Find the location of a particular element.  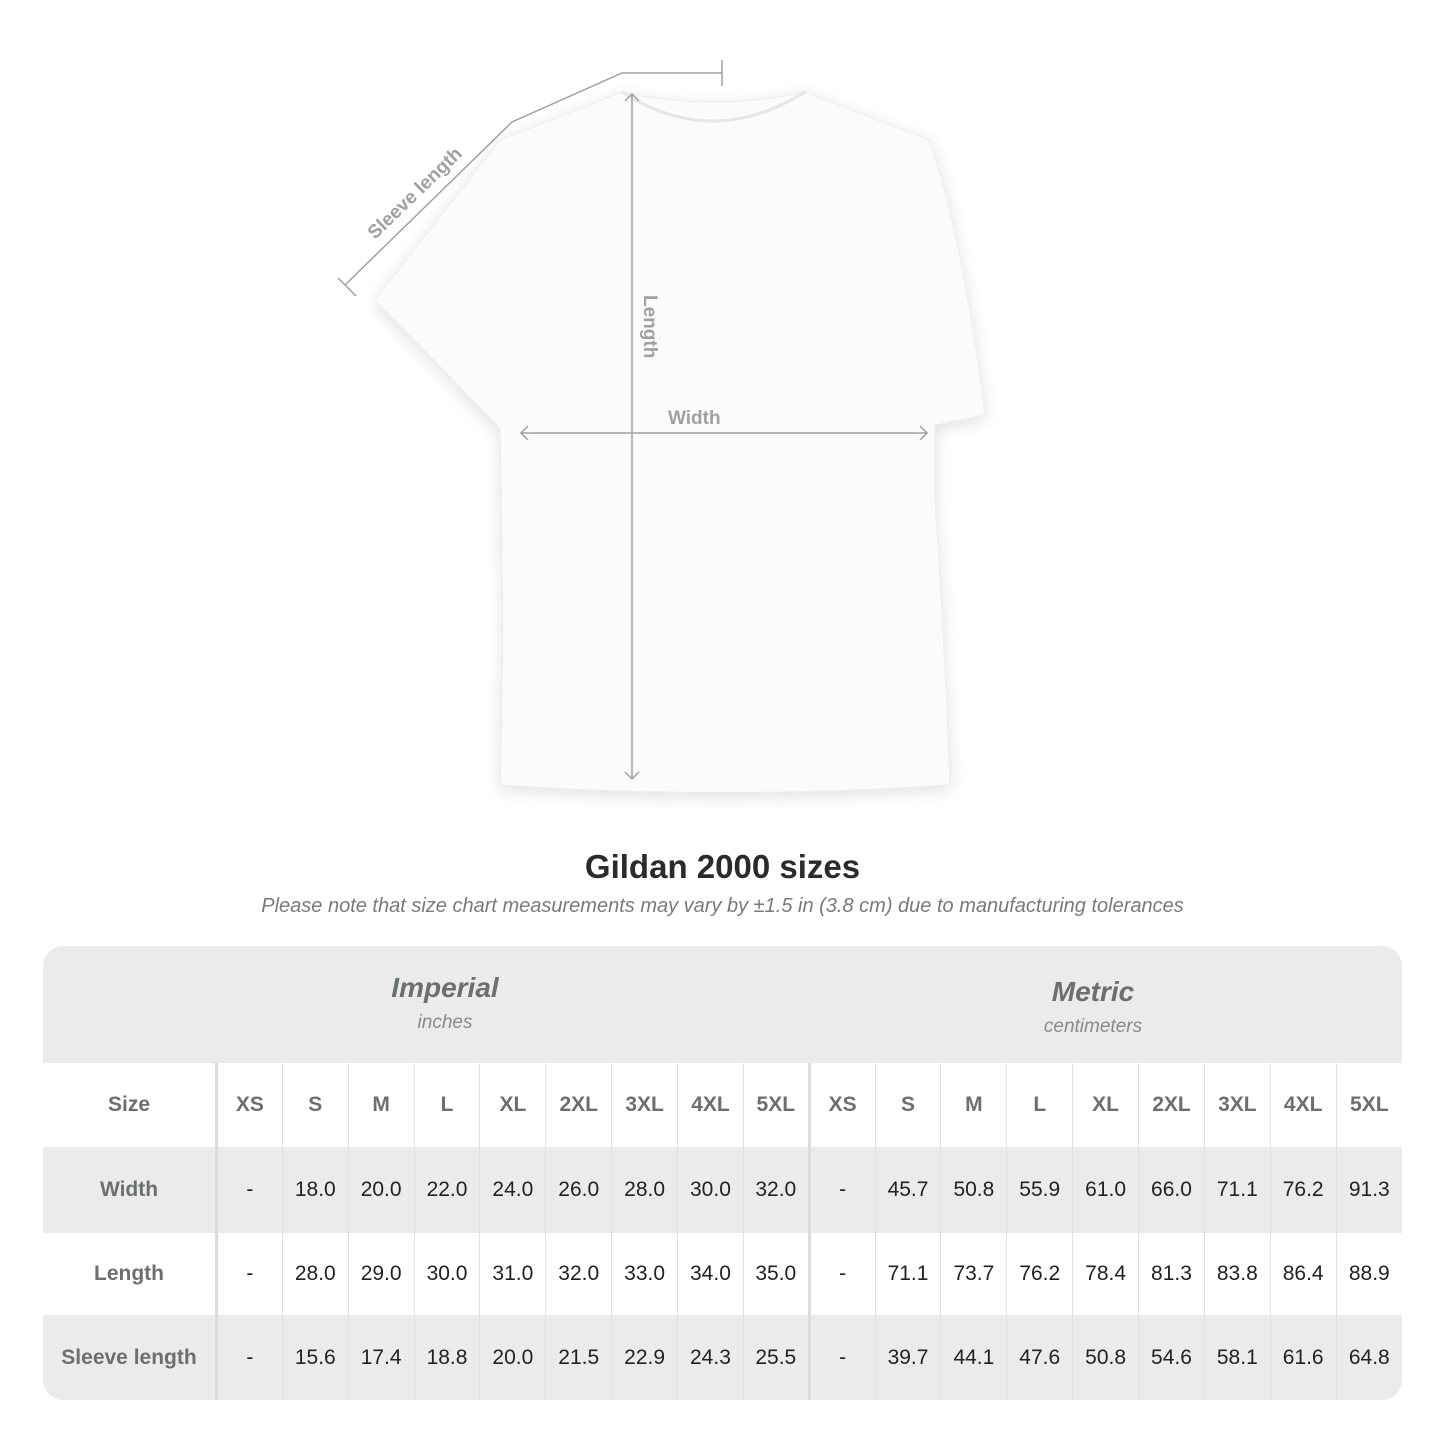

metric-value: 54.6 is located at coordinates (1171, 1357).